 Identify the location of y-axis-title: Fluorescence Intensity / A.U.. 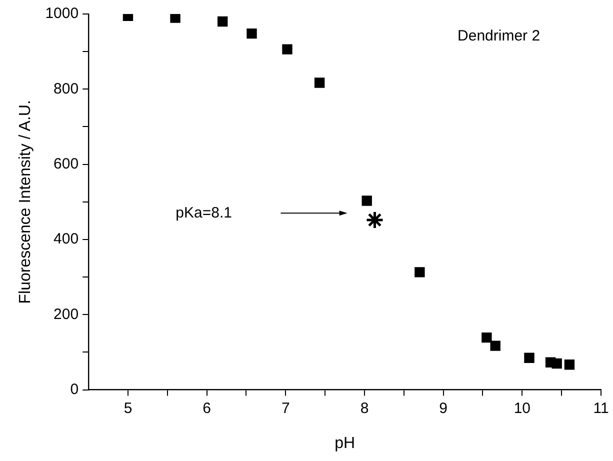
(25, 202).